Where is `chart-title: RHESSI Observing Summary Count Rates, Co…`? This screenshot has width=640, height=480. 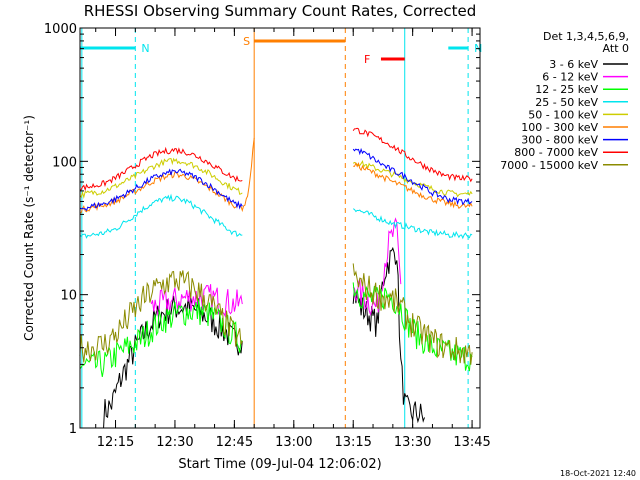 chart-title: RHESSI Observing Summary Count Rates, Co… is located at coordinates (280, 11).